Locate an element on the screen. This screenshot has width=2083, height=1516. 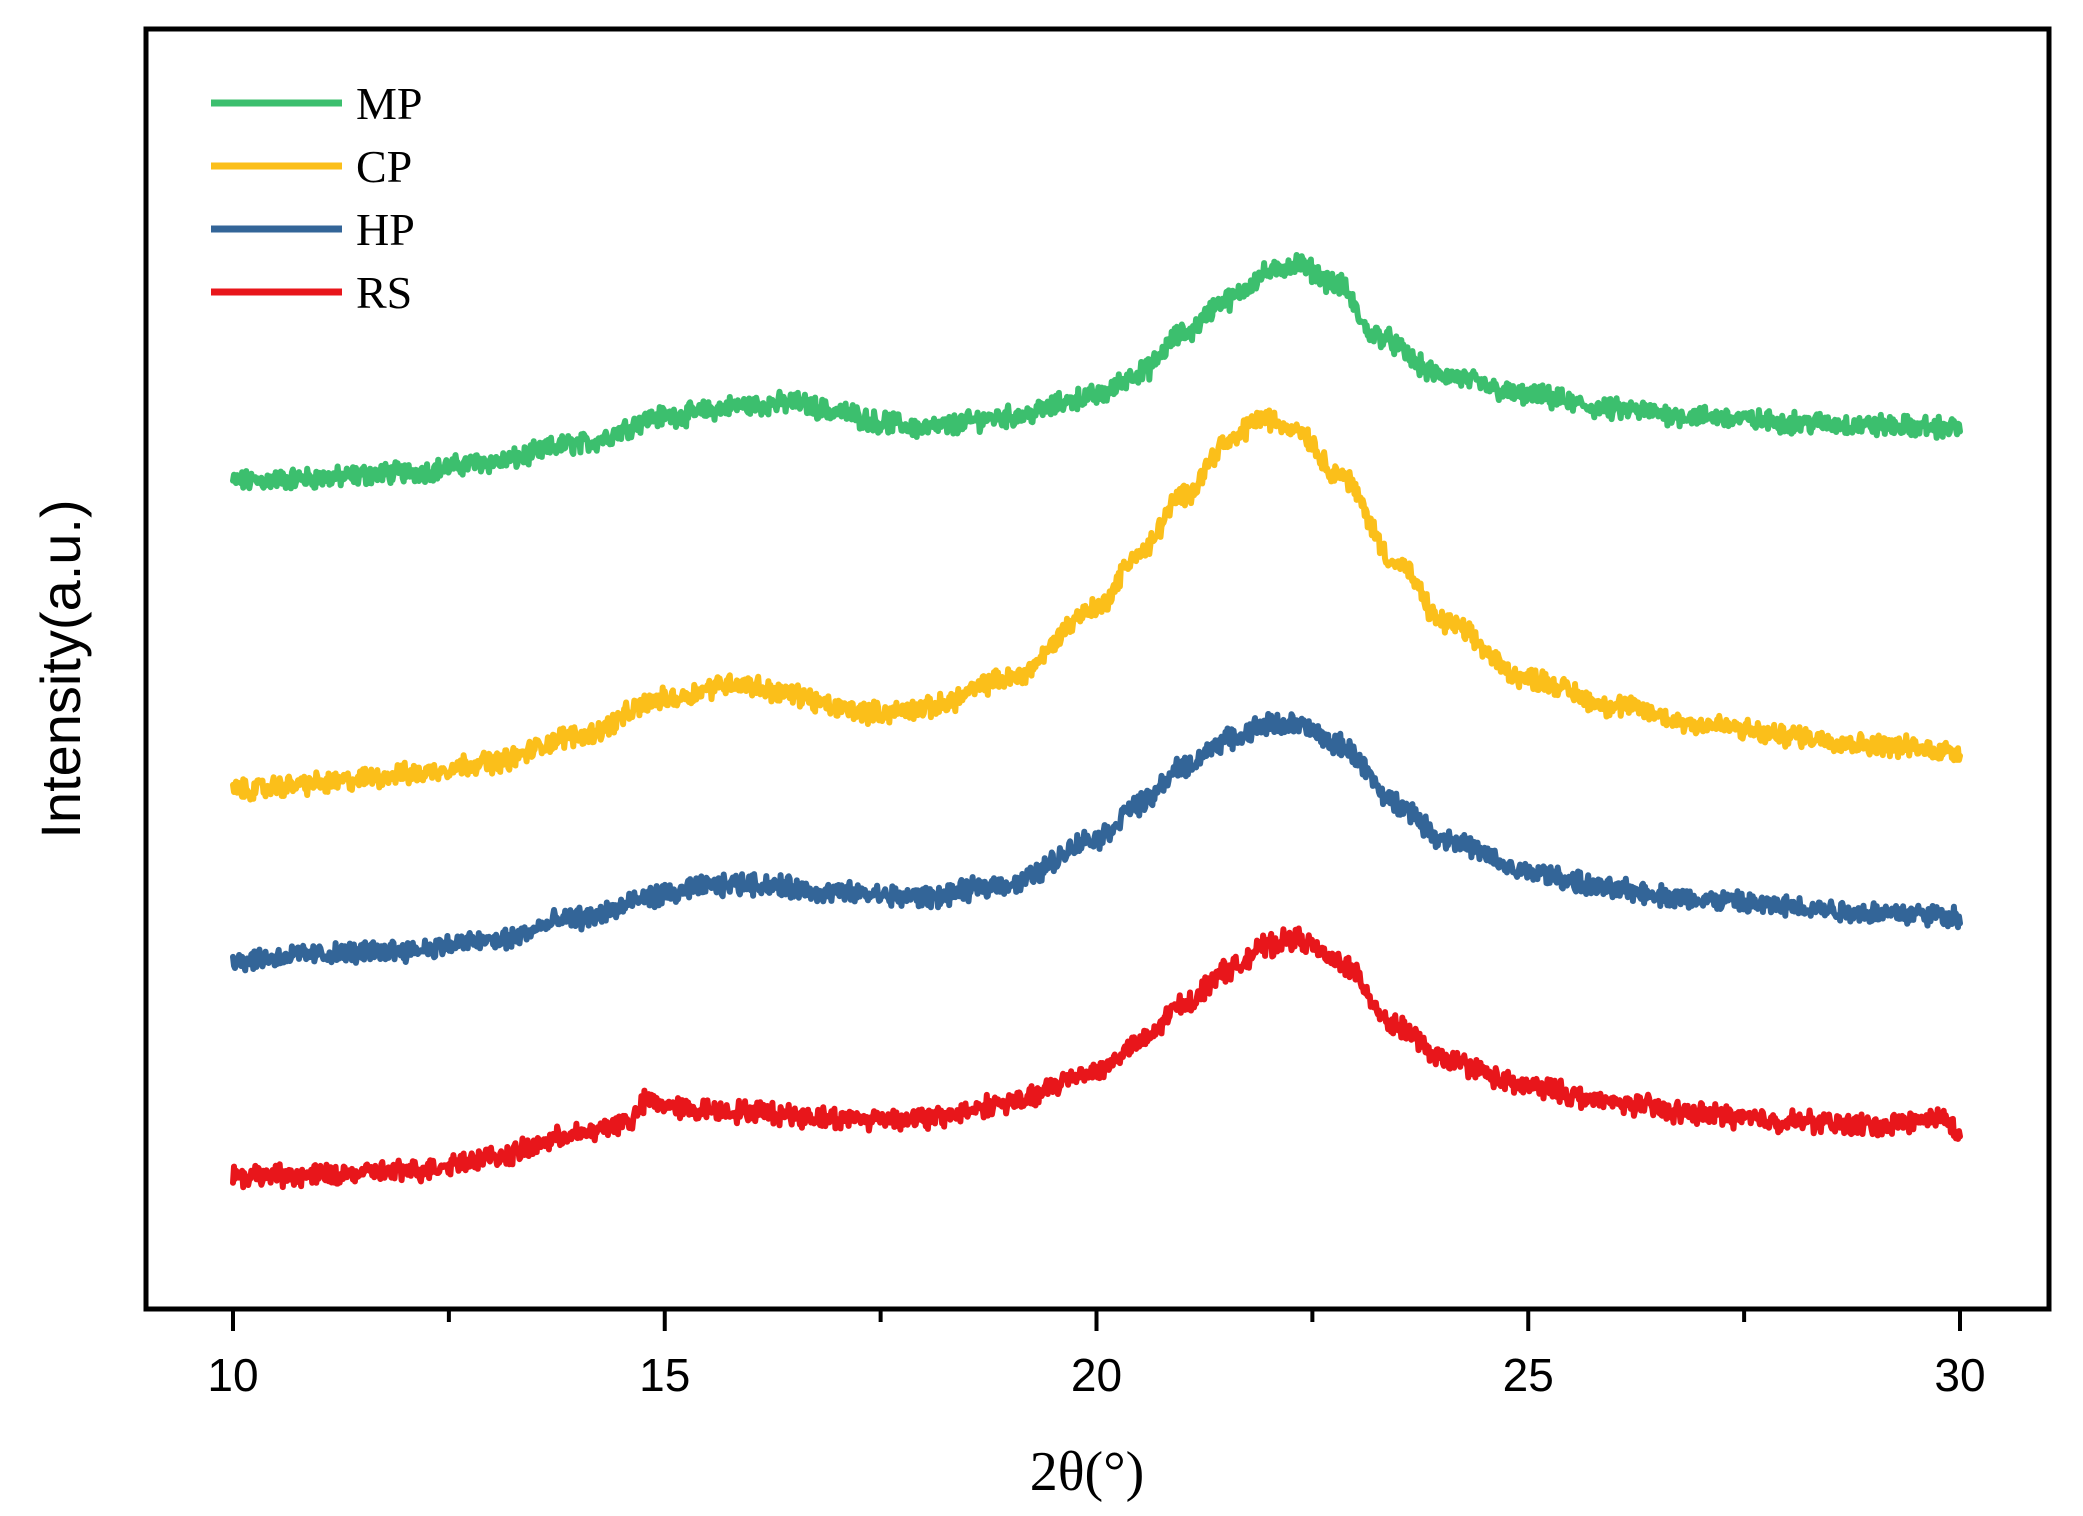
y-axis-title: Intensity(a.u.) is located at coordinates (60, 668).